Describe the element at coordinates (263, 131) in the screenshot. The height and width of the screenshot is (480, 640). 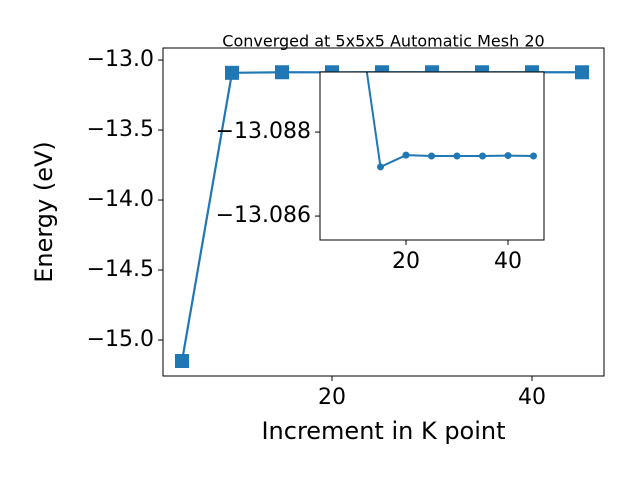
I see `y-tick-label: −13.088` at that location.